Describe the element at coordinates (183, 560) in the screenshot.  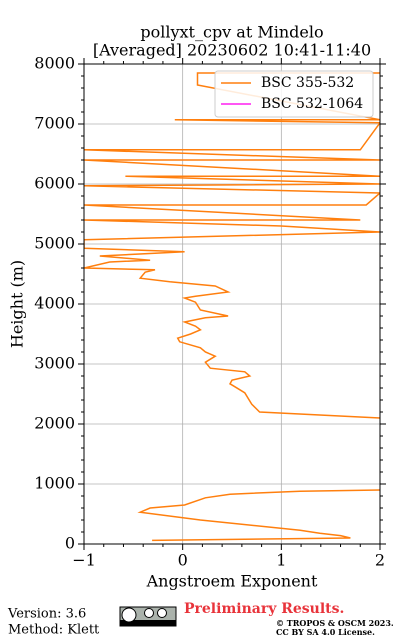
I see `x-tick-label: 0` at that location.